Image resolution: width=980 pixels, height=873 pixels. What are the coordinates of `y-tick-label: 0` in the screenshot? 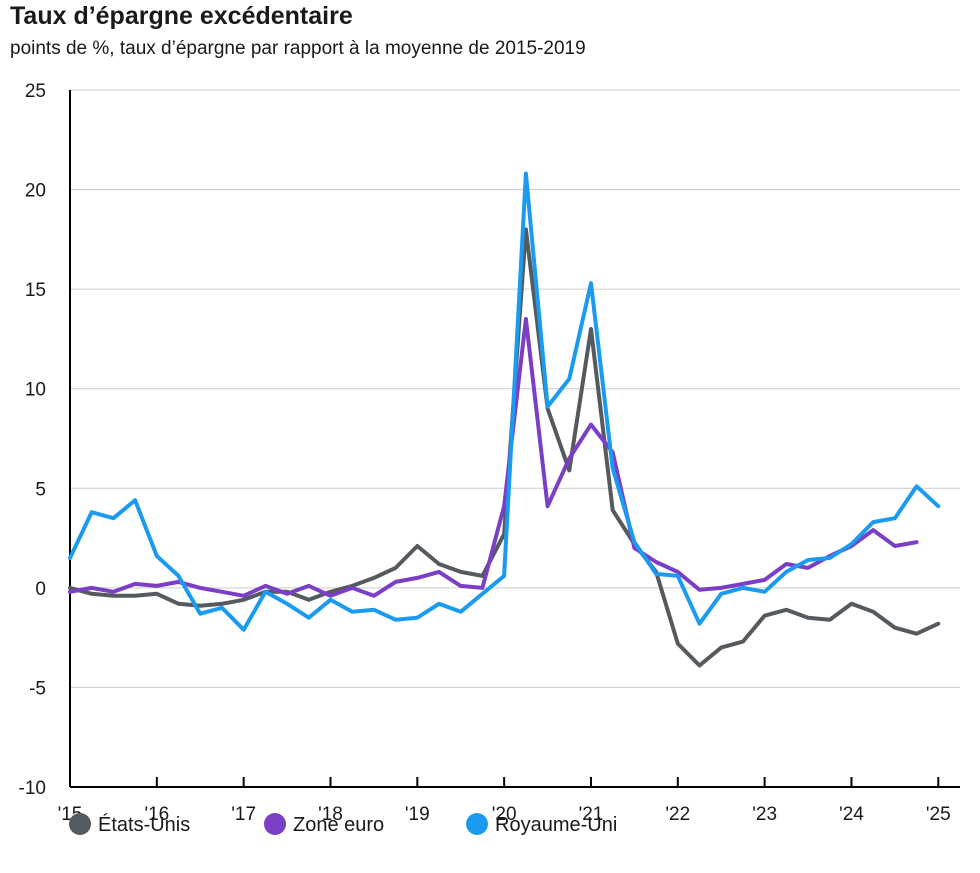 It's located at (40, 589).